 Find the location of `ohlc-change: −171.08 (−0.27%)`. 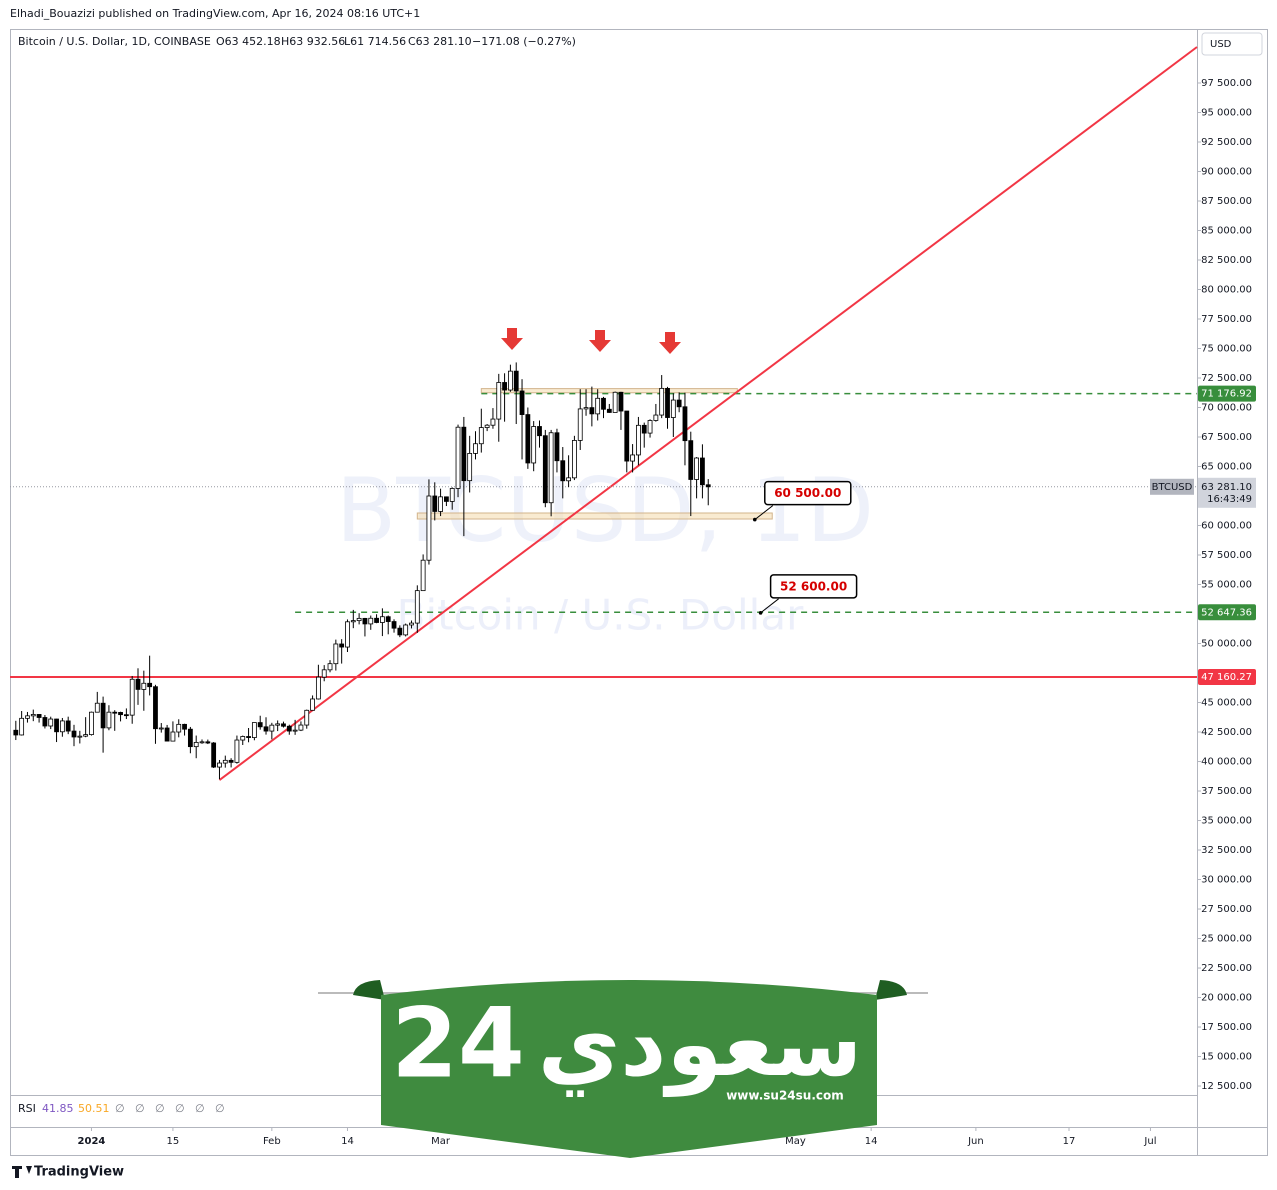

ohlc-change: −171.08 (−0.27%) is located at coordinates (524, 41).